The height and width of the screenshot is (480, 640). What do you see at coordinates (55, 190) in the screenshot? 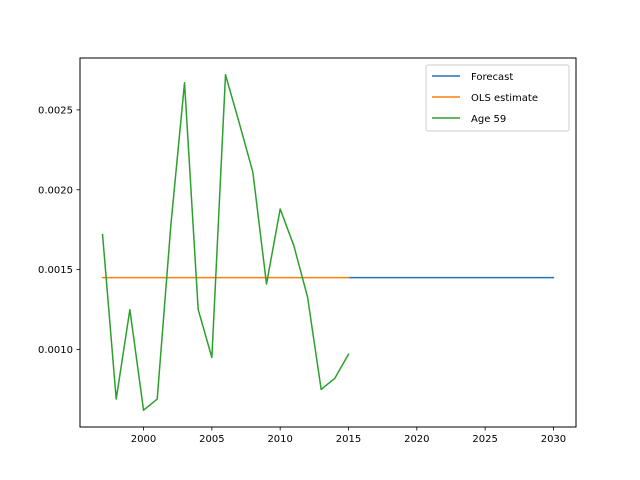
I see `y-tick-label: 0.0020` at bounding box center [55, 190].